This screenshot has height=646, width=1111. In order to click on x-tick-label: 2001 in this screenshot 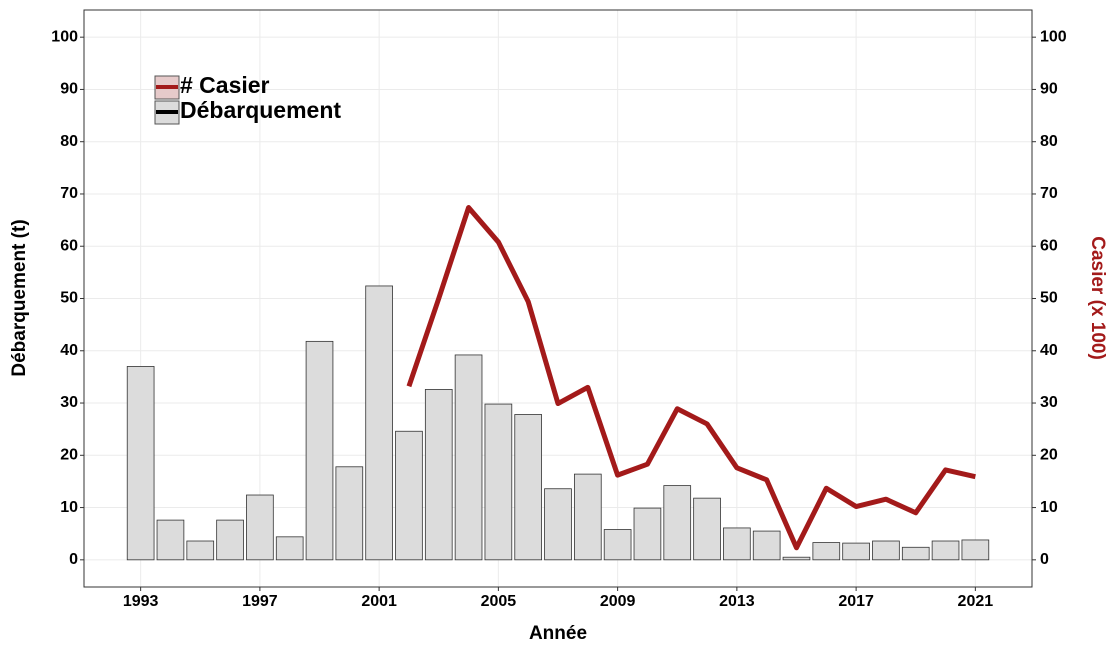, I will do `click(379, 601)`.